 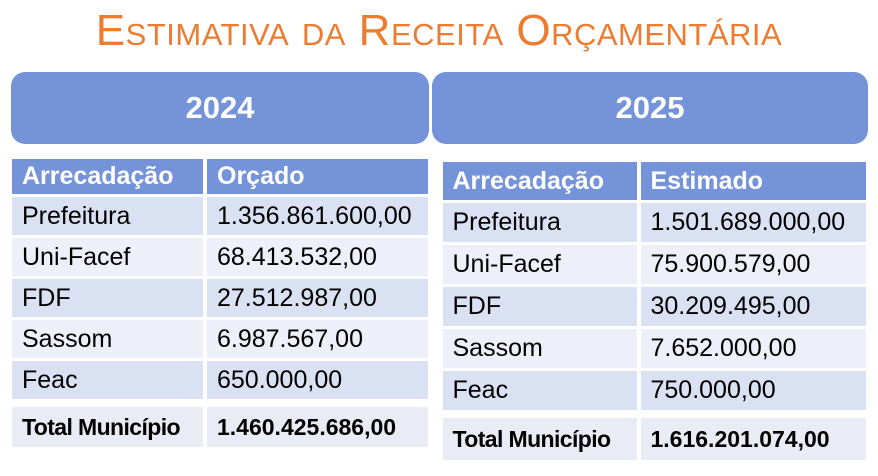 I want to click on header-cell-orcado: Orçado, so click(x=317, y=177).